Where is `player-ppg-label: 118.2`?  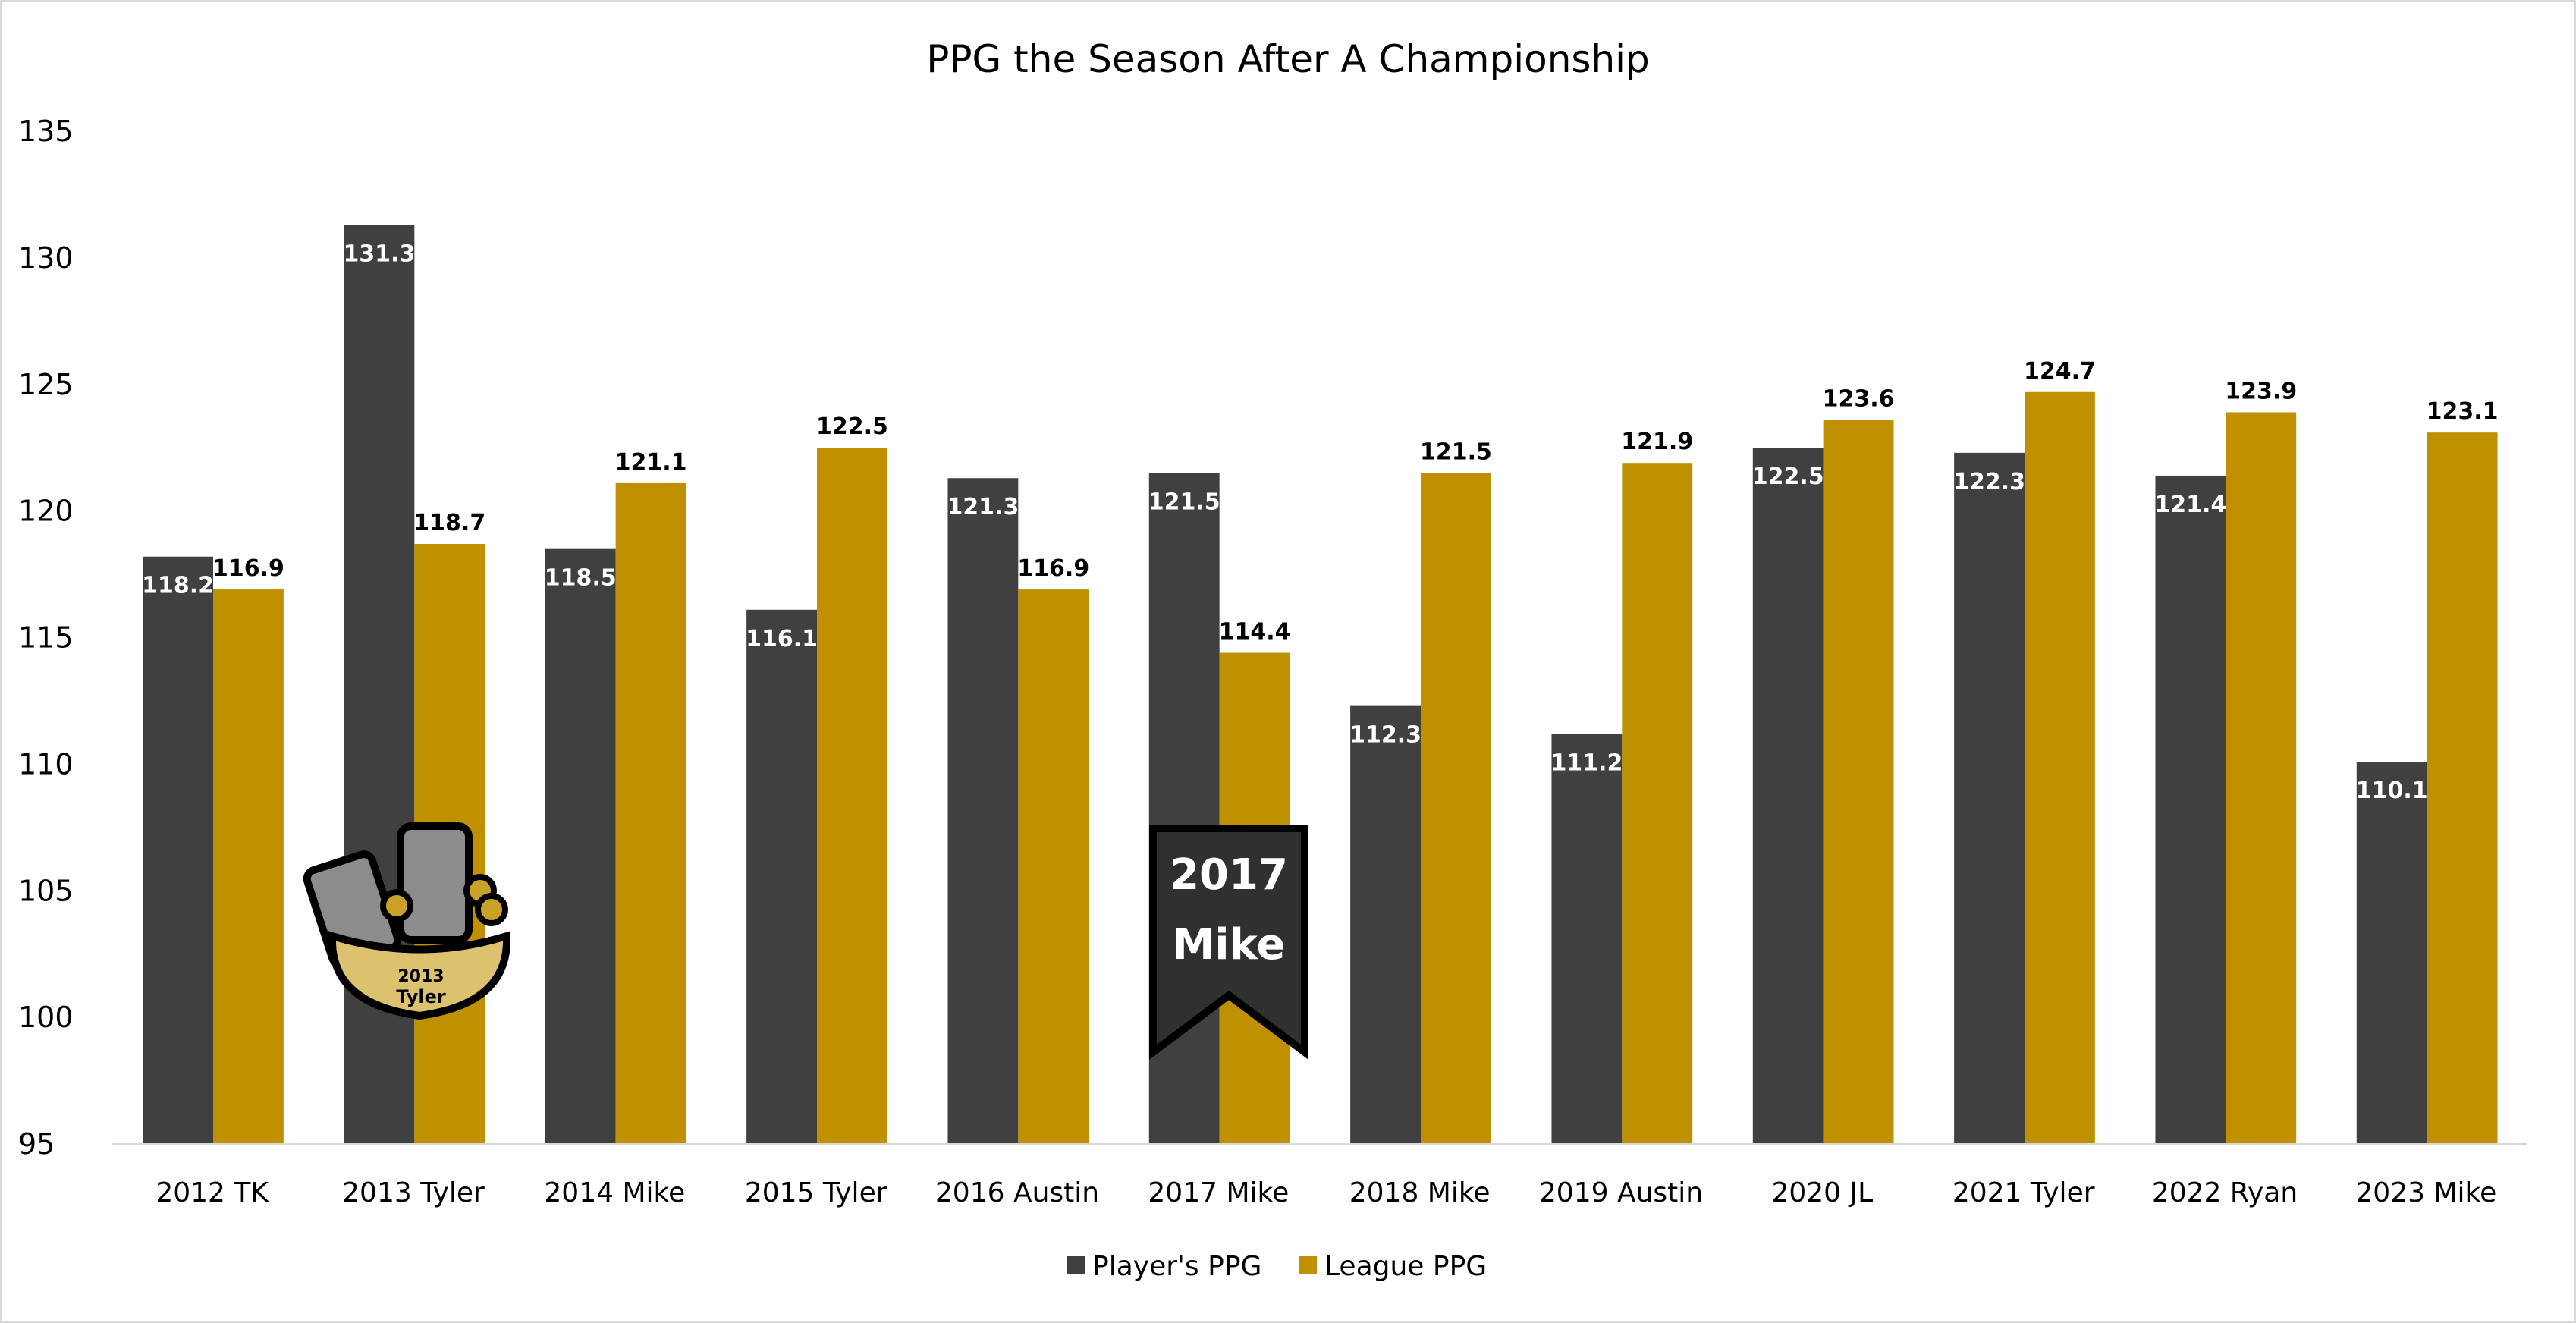
player-ppg-label: 118.2 is located at coordinates (178, 586).